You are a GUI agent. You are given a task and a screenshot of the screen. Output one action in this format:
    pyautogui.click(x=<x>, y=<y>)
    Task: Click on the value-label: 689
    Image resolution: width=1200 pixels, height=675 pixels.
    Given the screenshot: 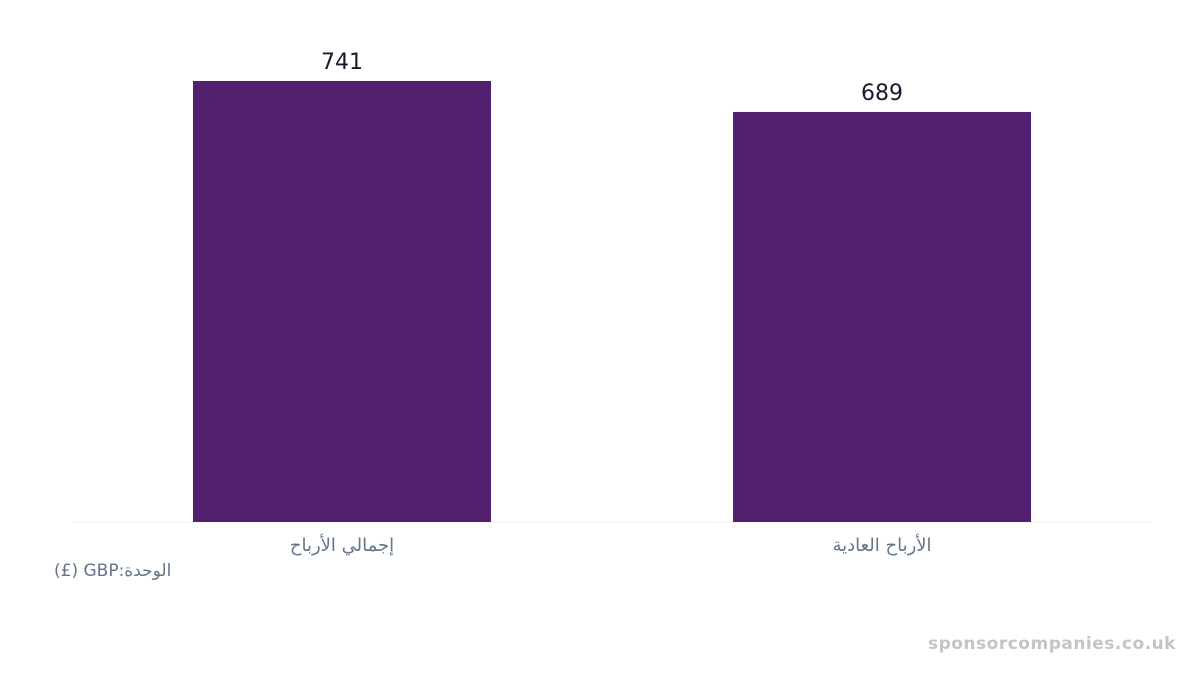 What is the action you would take?
    pyautogui.click(x=882, y=93)
    